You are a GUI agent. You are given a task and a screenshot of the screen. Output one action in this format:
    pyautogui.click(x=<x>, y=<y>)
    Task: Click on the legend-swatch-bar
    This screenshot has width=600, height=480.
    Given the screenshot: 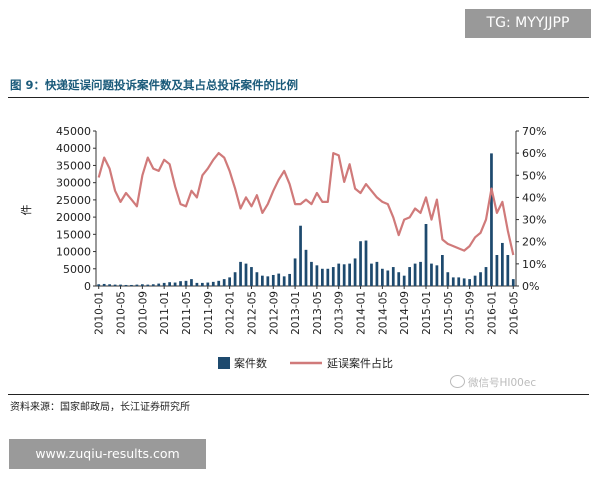 What is the action you would take?
    pyautogui.click(x=224, y=363)
    